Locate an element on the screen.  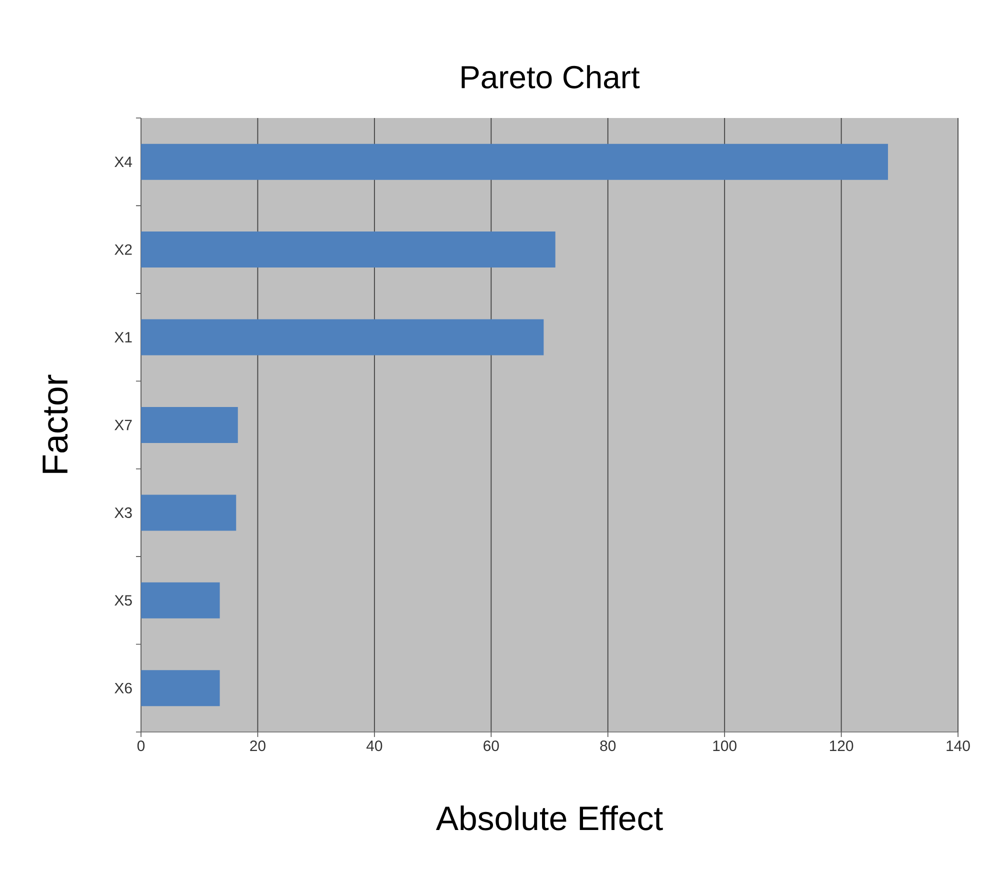
x-axis-title: Absolute Effect is located at coordinates (549, 818).